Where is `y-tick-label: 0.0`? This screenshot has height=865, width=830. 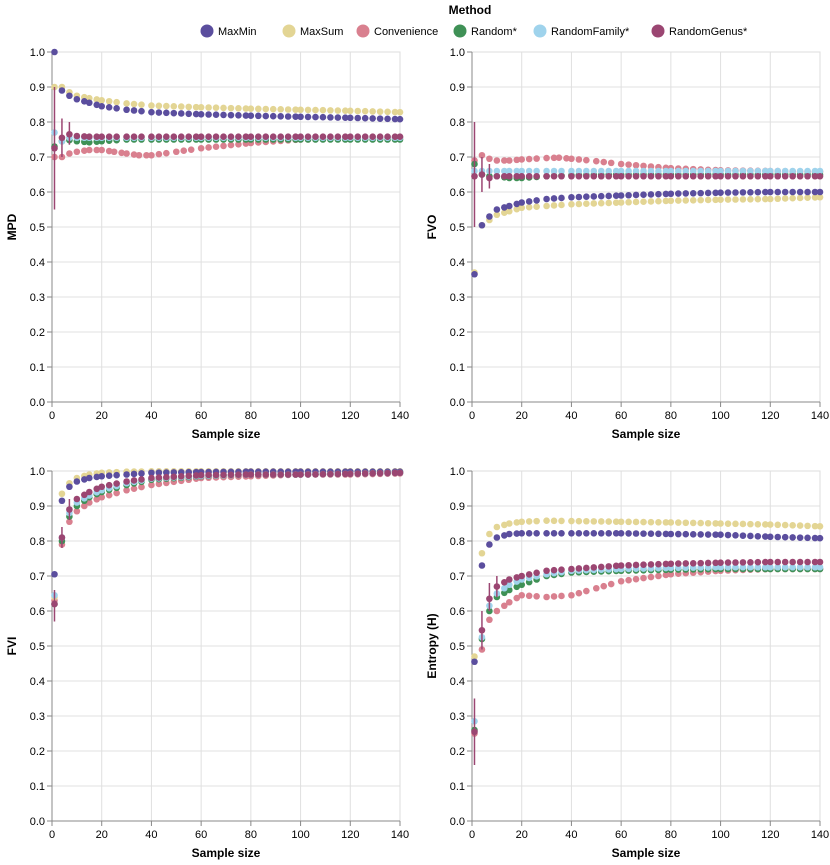
y-tick-label: 0.0 is located at coordinates (37, 822).